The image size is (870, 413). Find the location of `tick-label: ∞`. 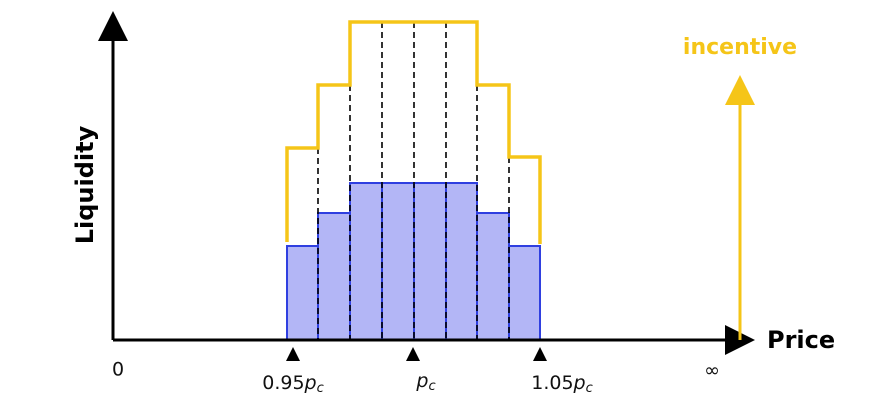

tick-label: ∞ is located at coordinates (712, 371).